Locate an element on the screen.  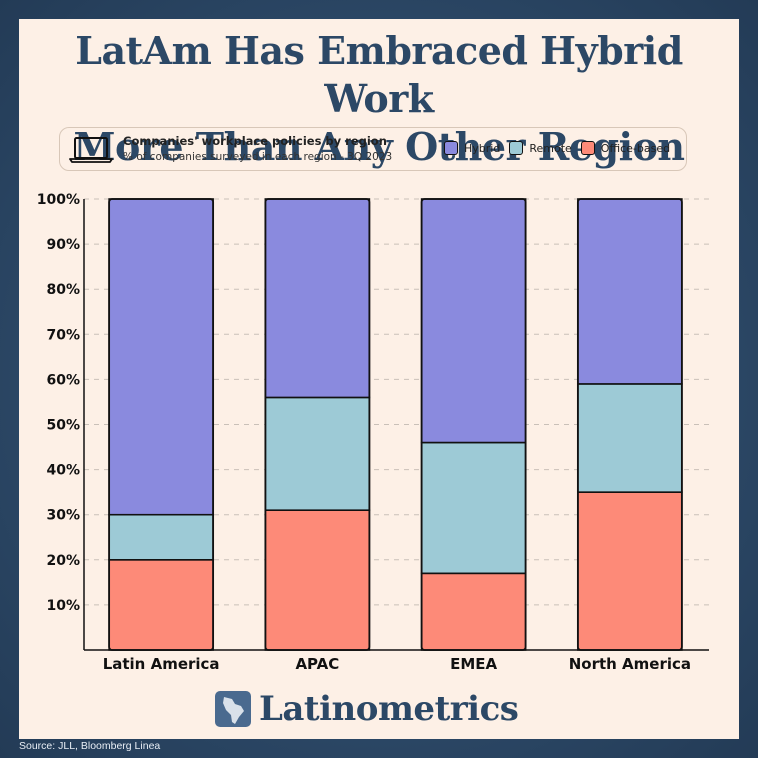
y-tick-label: 10% is located at coordinates (63, 606).